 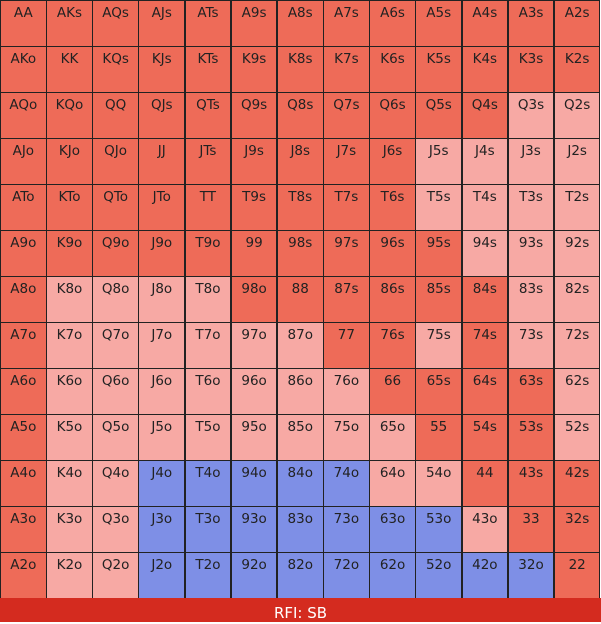 What do you see at coordinates (254, 69) in the screenshot?
I see `hand-cell: K9s` at bounding box center [254, 69].